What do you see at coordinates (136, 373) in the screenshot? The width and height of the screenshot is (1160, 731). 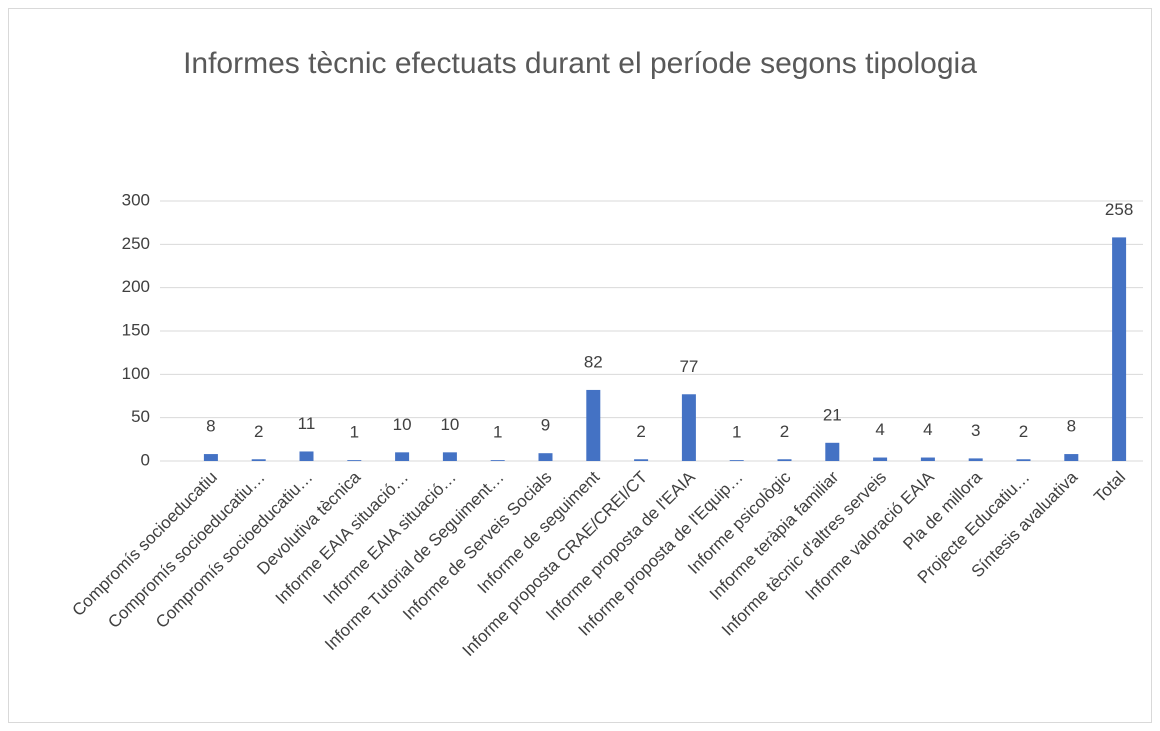 I see `y-tick-label: 100` at bounding box center [136, 373].